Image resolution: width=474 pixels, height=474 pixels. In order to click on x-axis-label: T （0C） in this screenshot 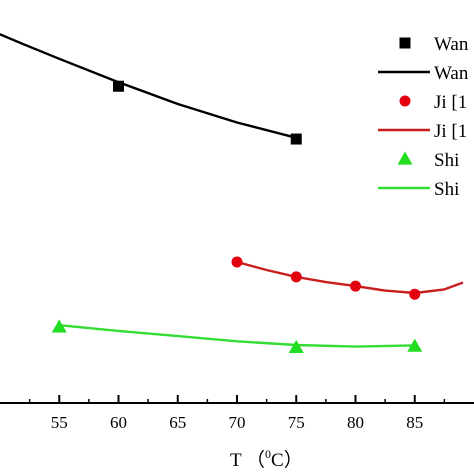, I will do `click(266, 459)`.